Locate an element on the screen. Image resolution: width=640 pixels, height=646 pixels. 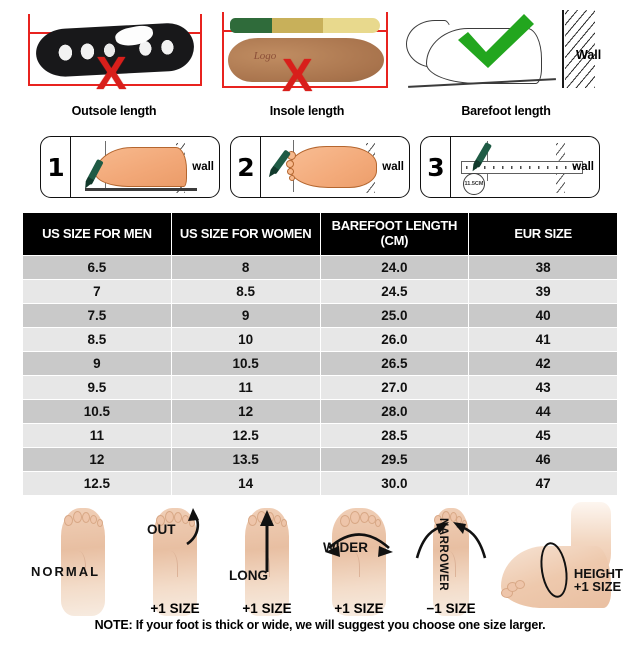
ruler-icon is located at coordinates (522, 167).